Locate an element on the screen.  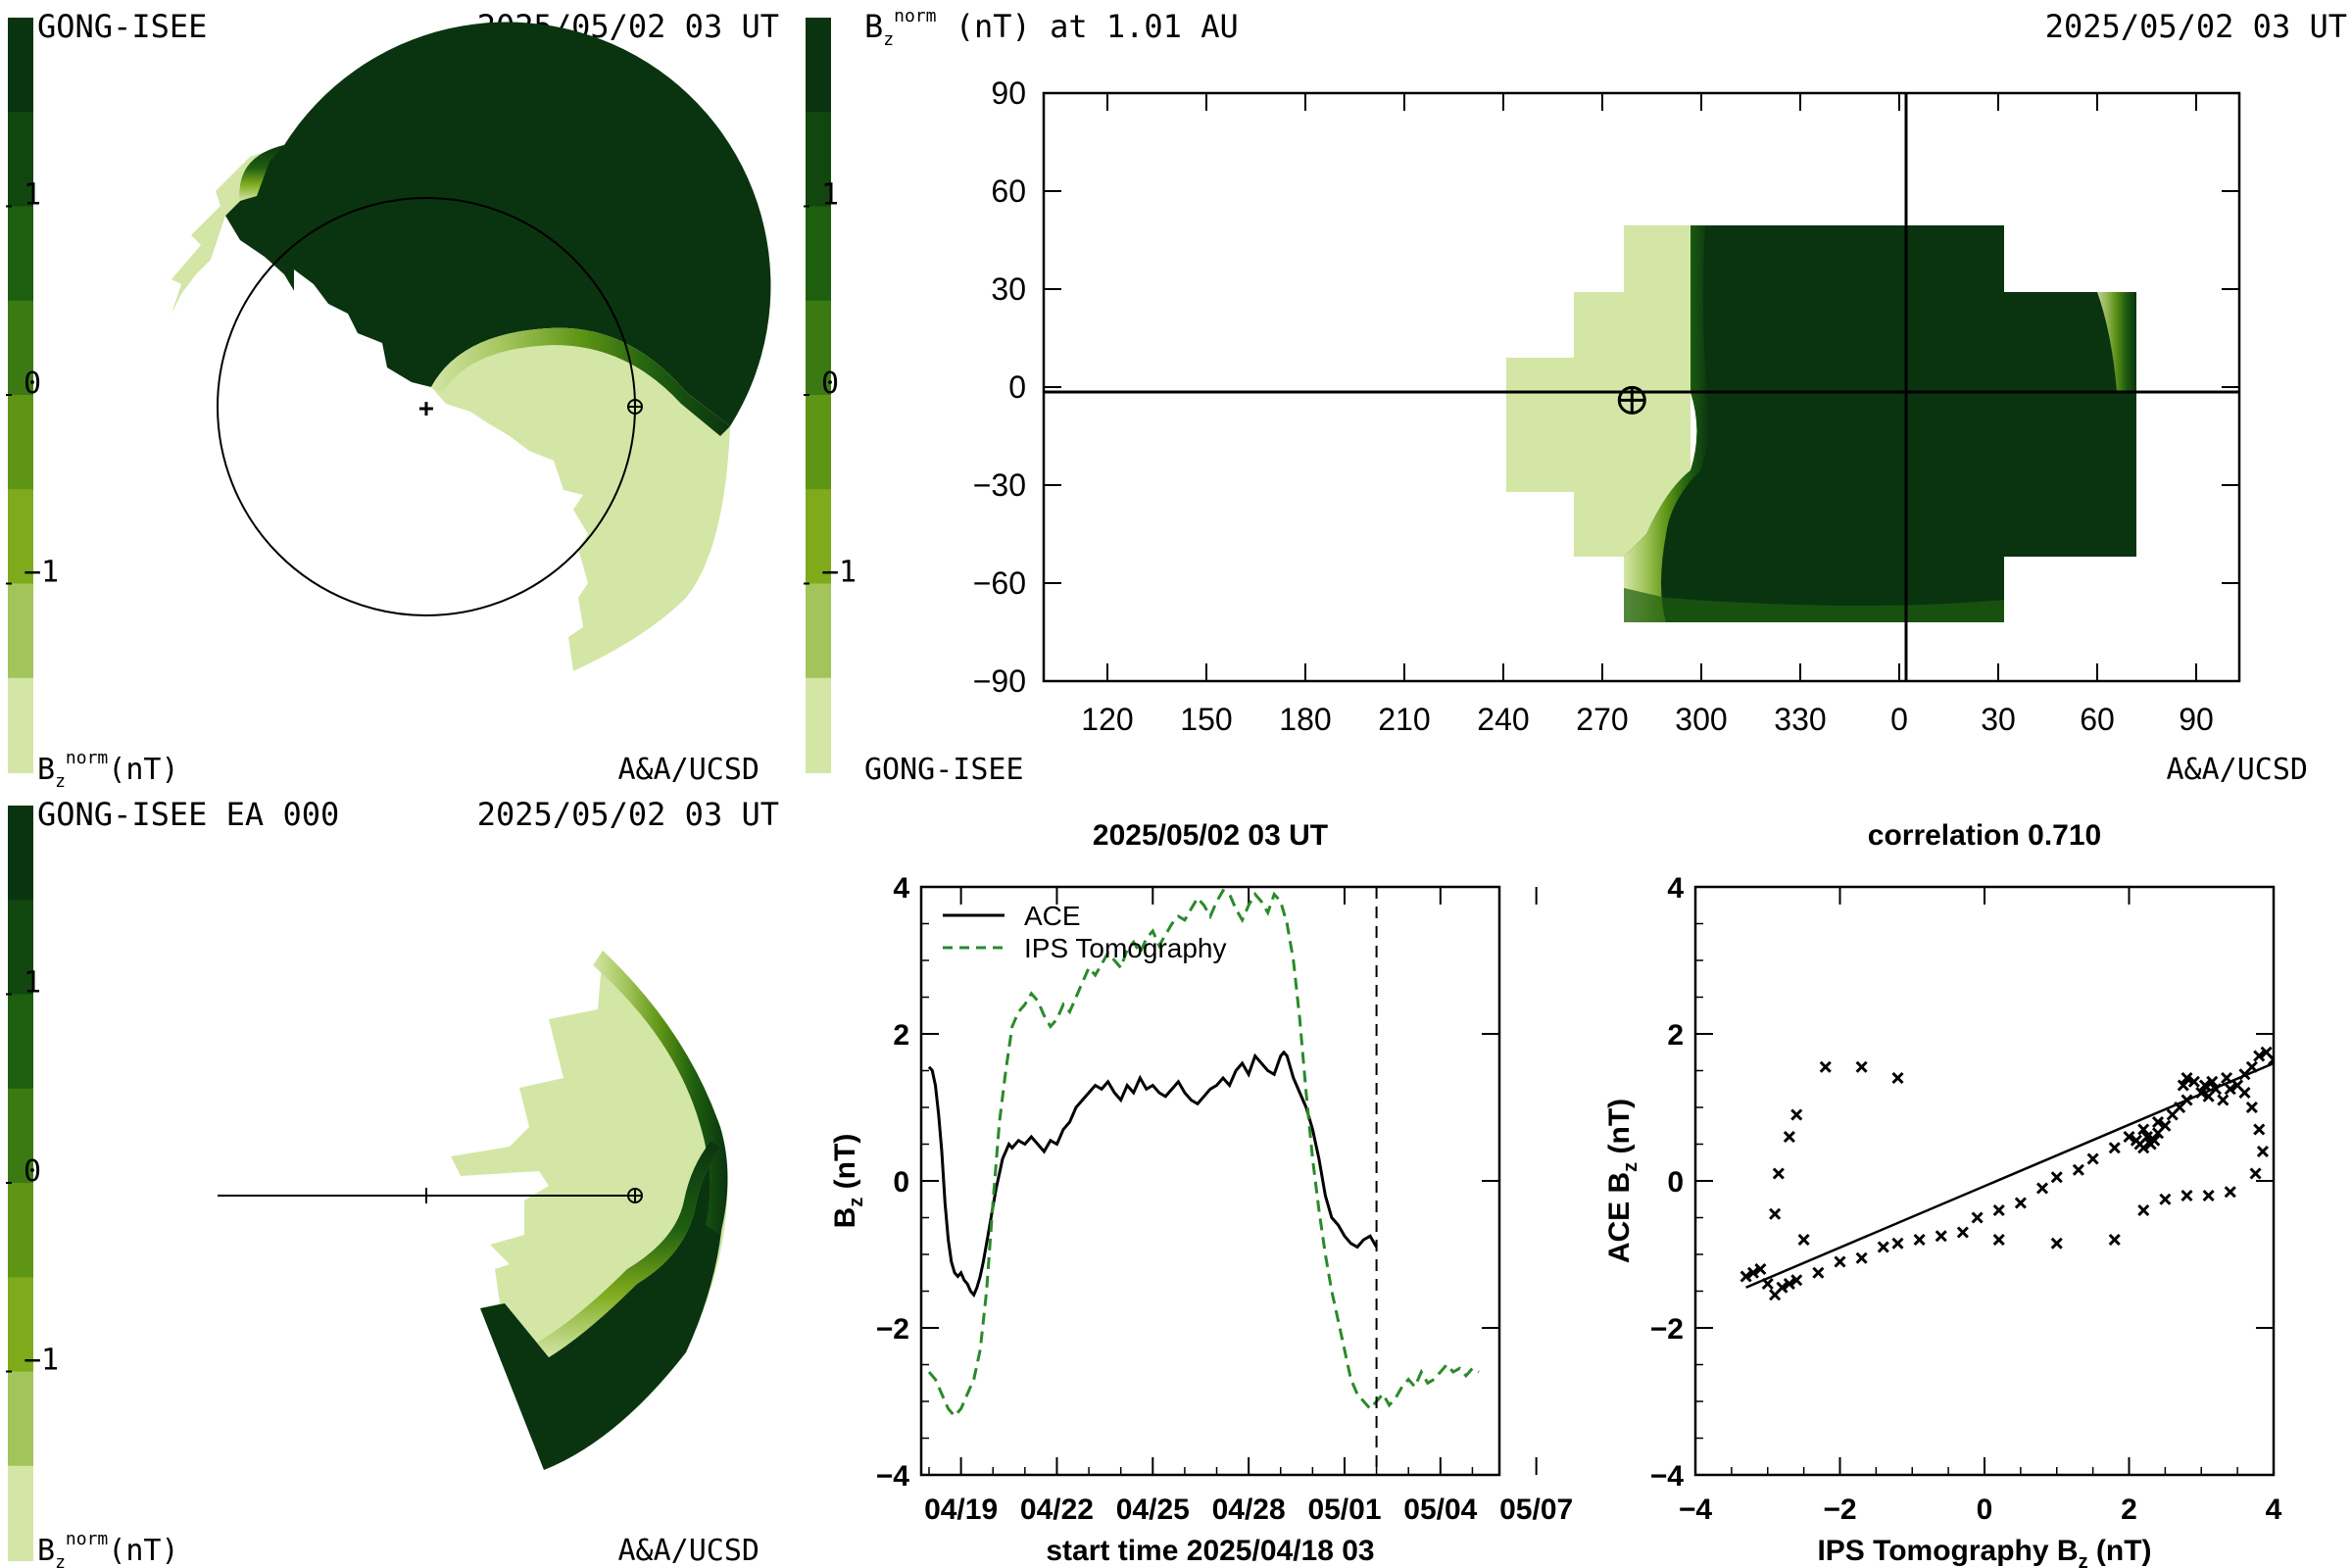
sc-x-tick-label: −2 is located at coordinates (1839, 1510).